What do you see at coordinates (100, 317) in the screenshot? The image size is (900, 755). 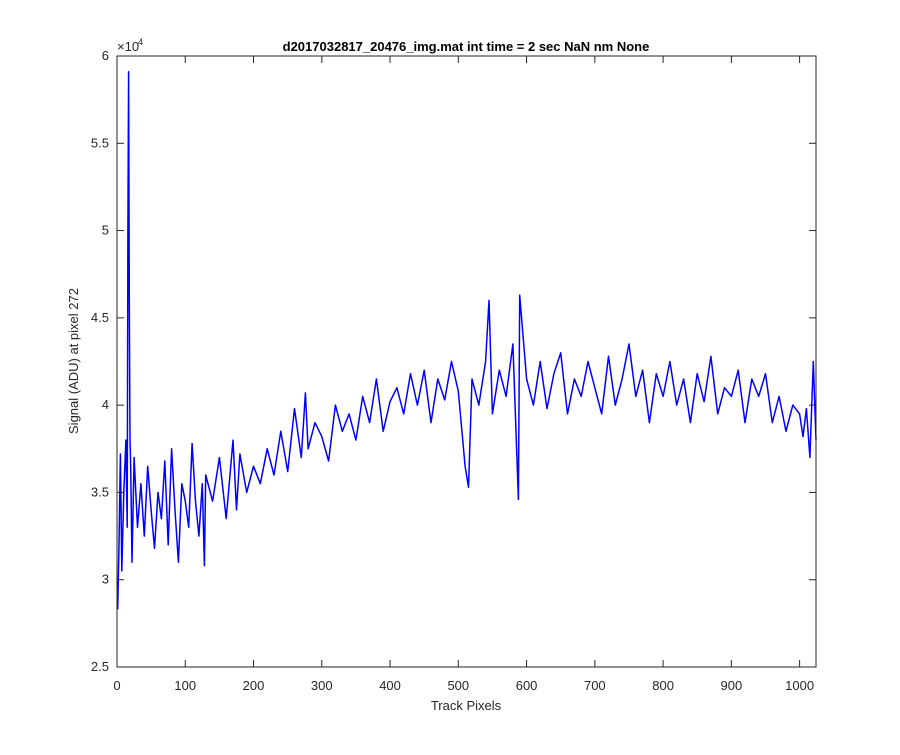 I see `y-tick-label: 4.5` at bounding box center [100, 317].